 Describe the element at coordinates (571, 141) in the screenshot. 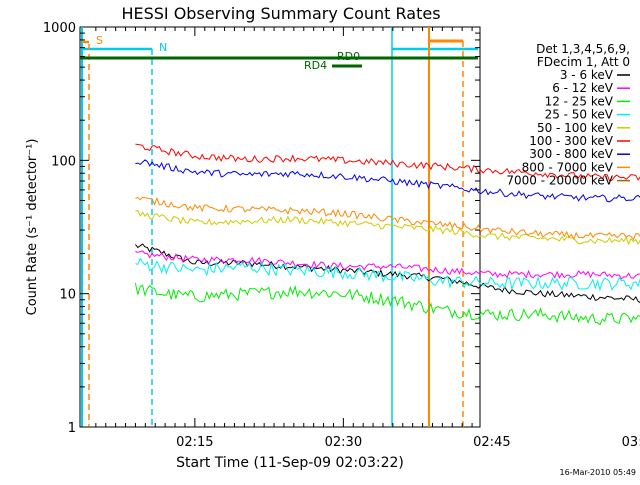

I see `legend-label-5: 100 - 300 keV` at that location.